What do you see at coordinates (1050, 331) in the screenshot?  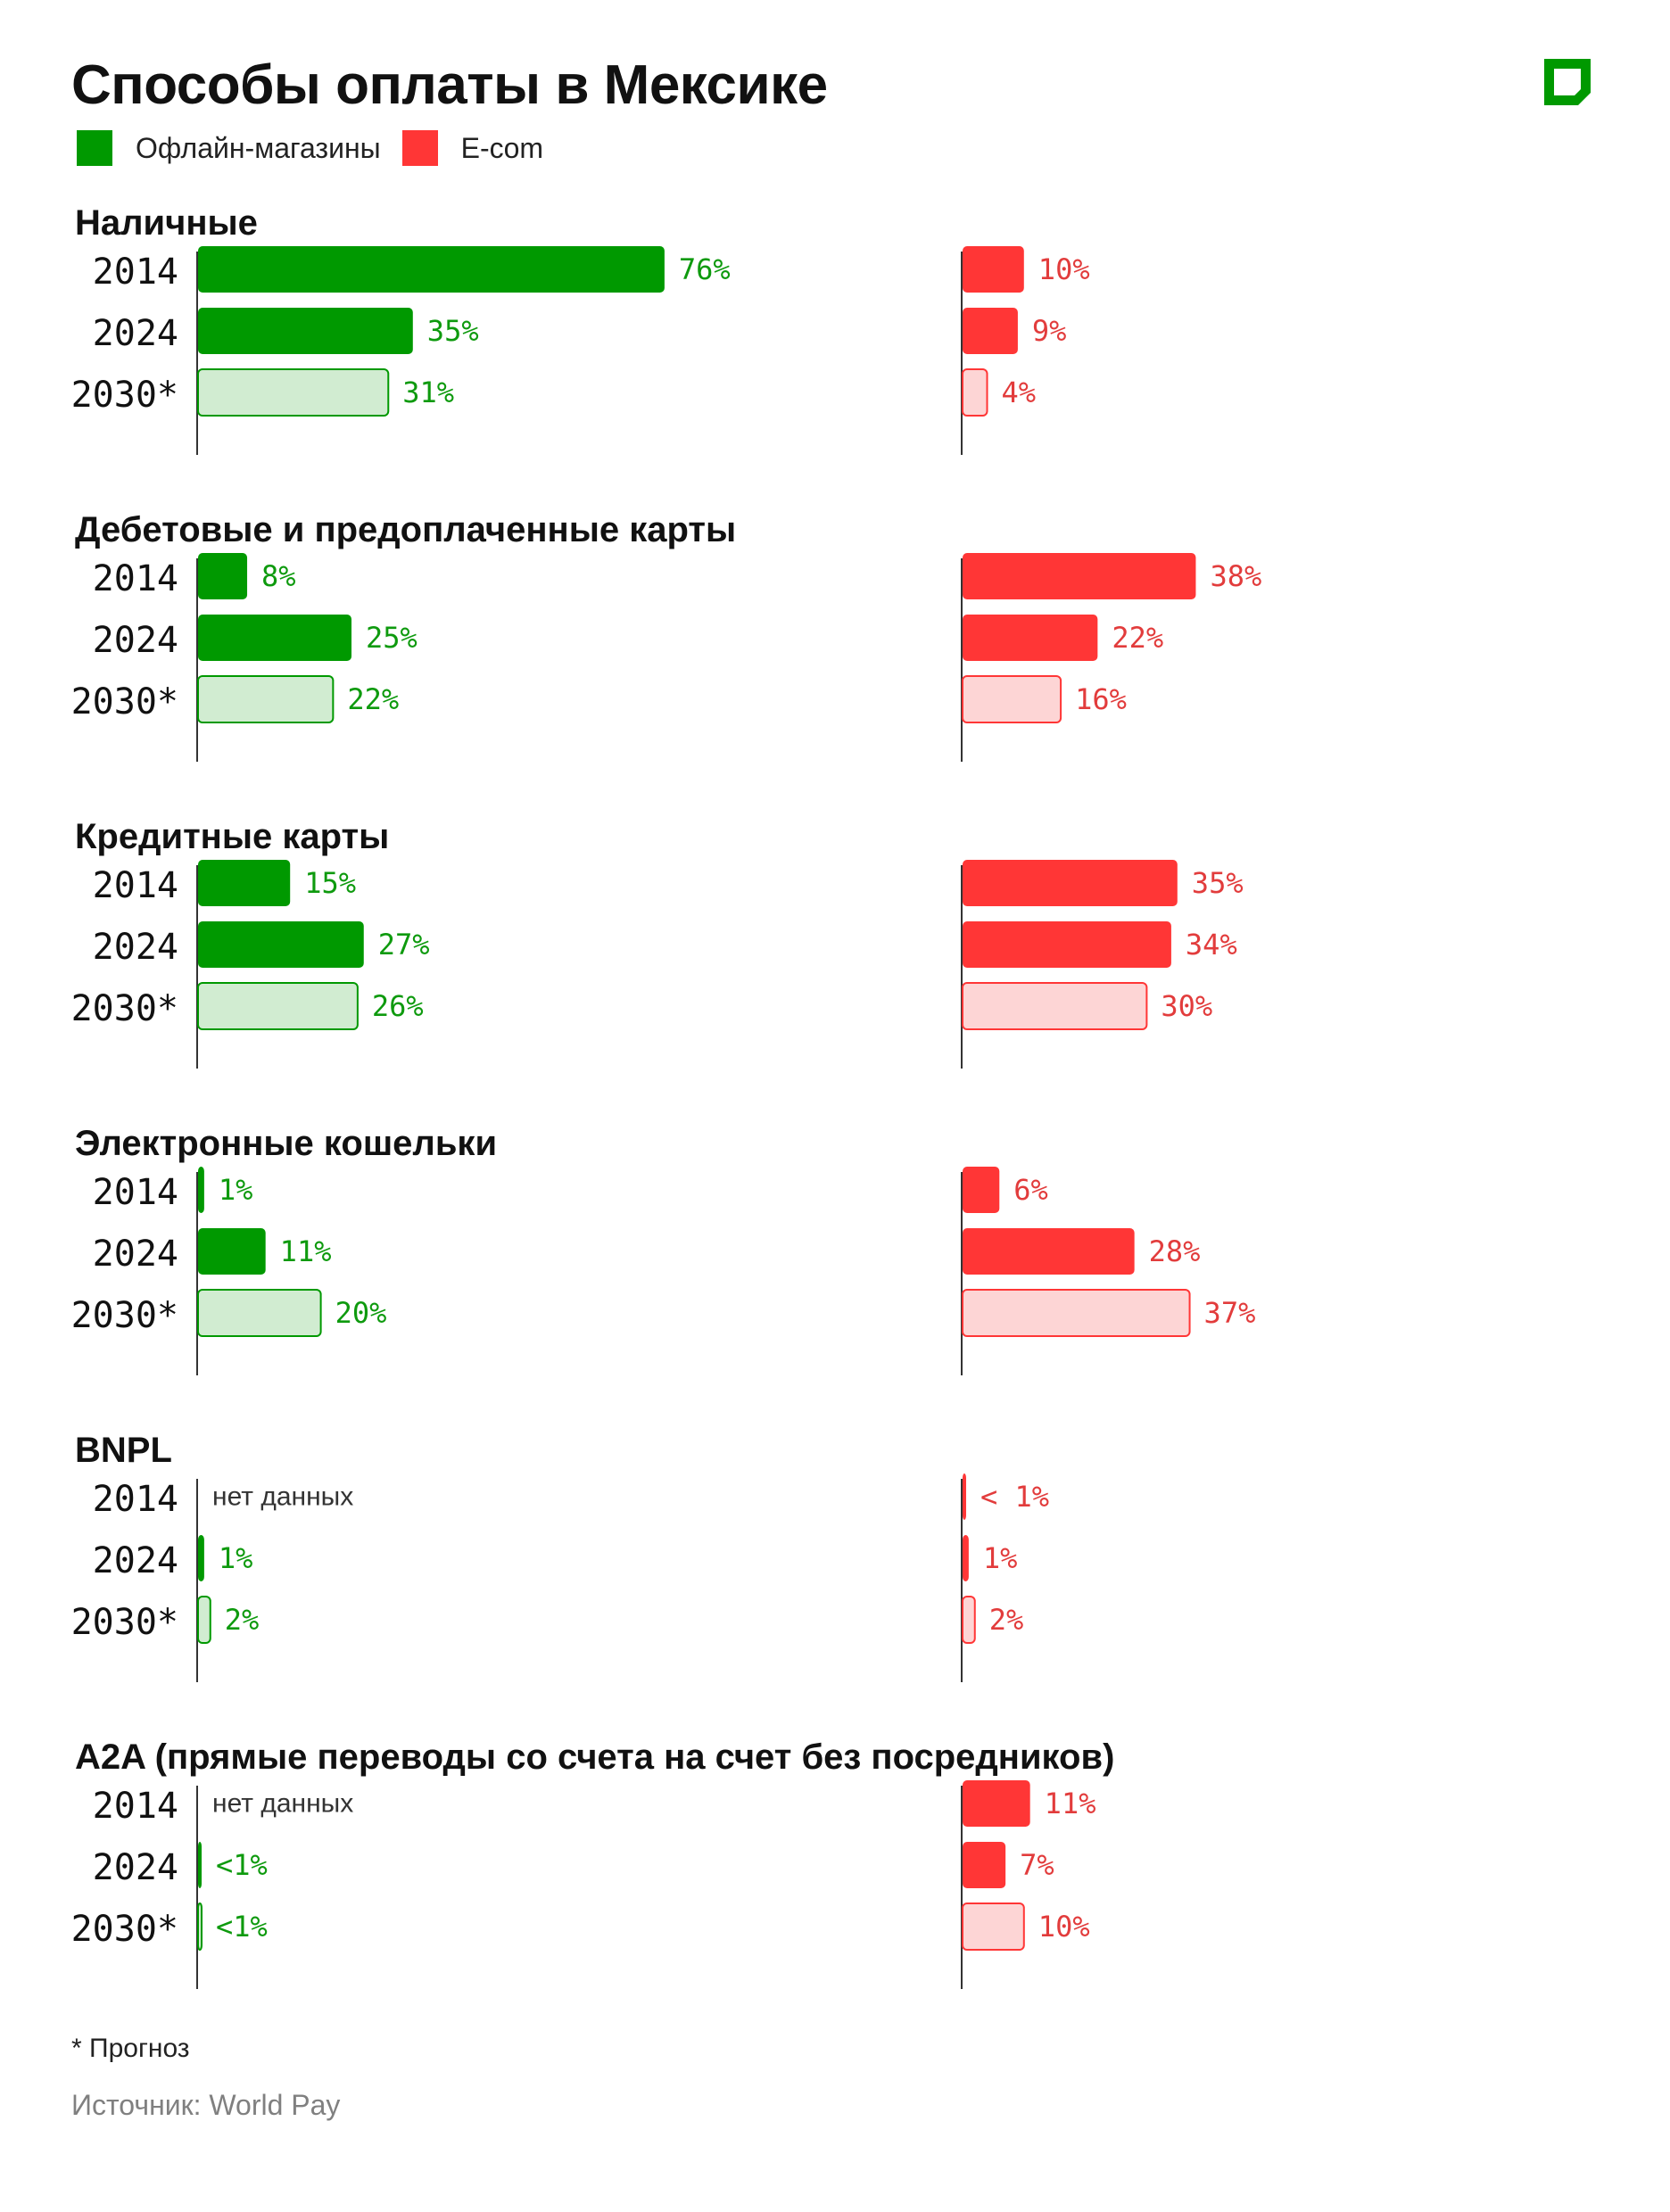 I see `data-label-ecom: 9%` at bounding box center [1050, 331].